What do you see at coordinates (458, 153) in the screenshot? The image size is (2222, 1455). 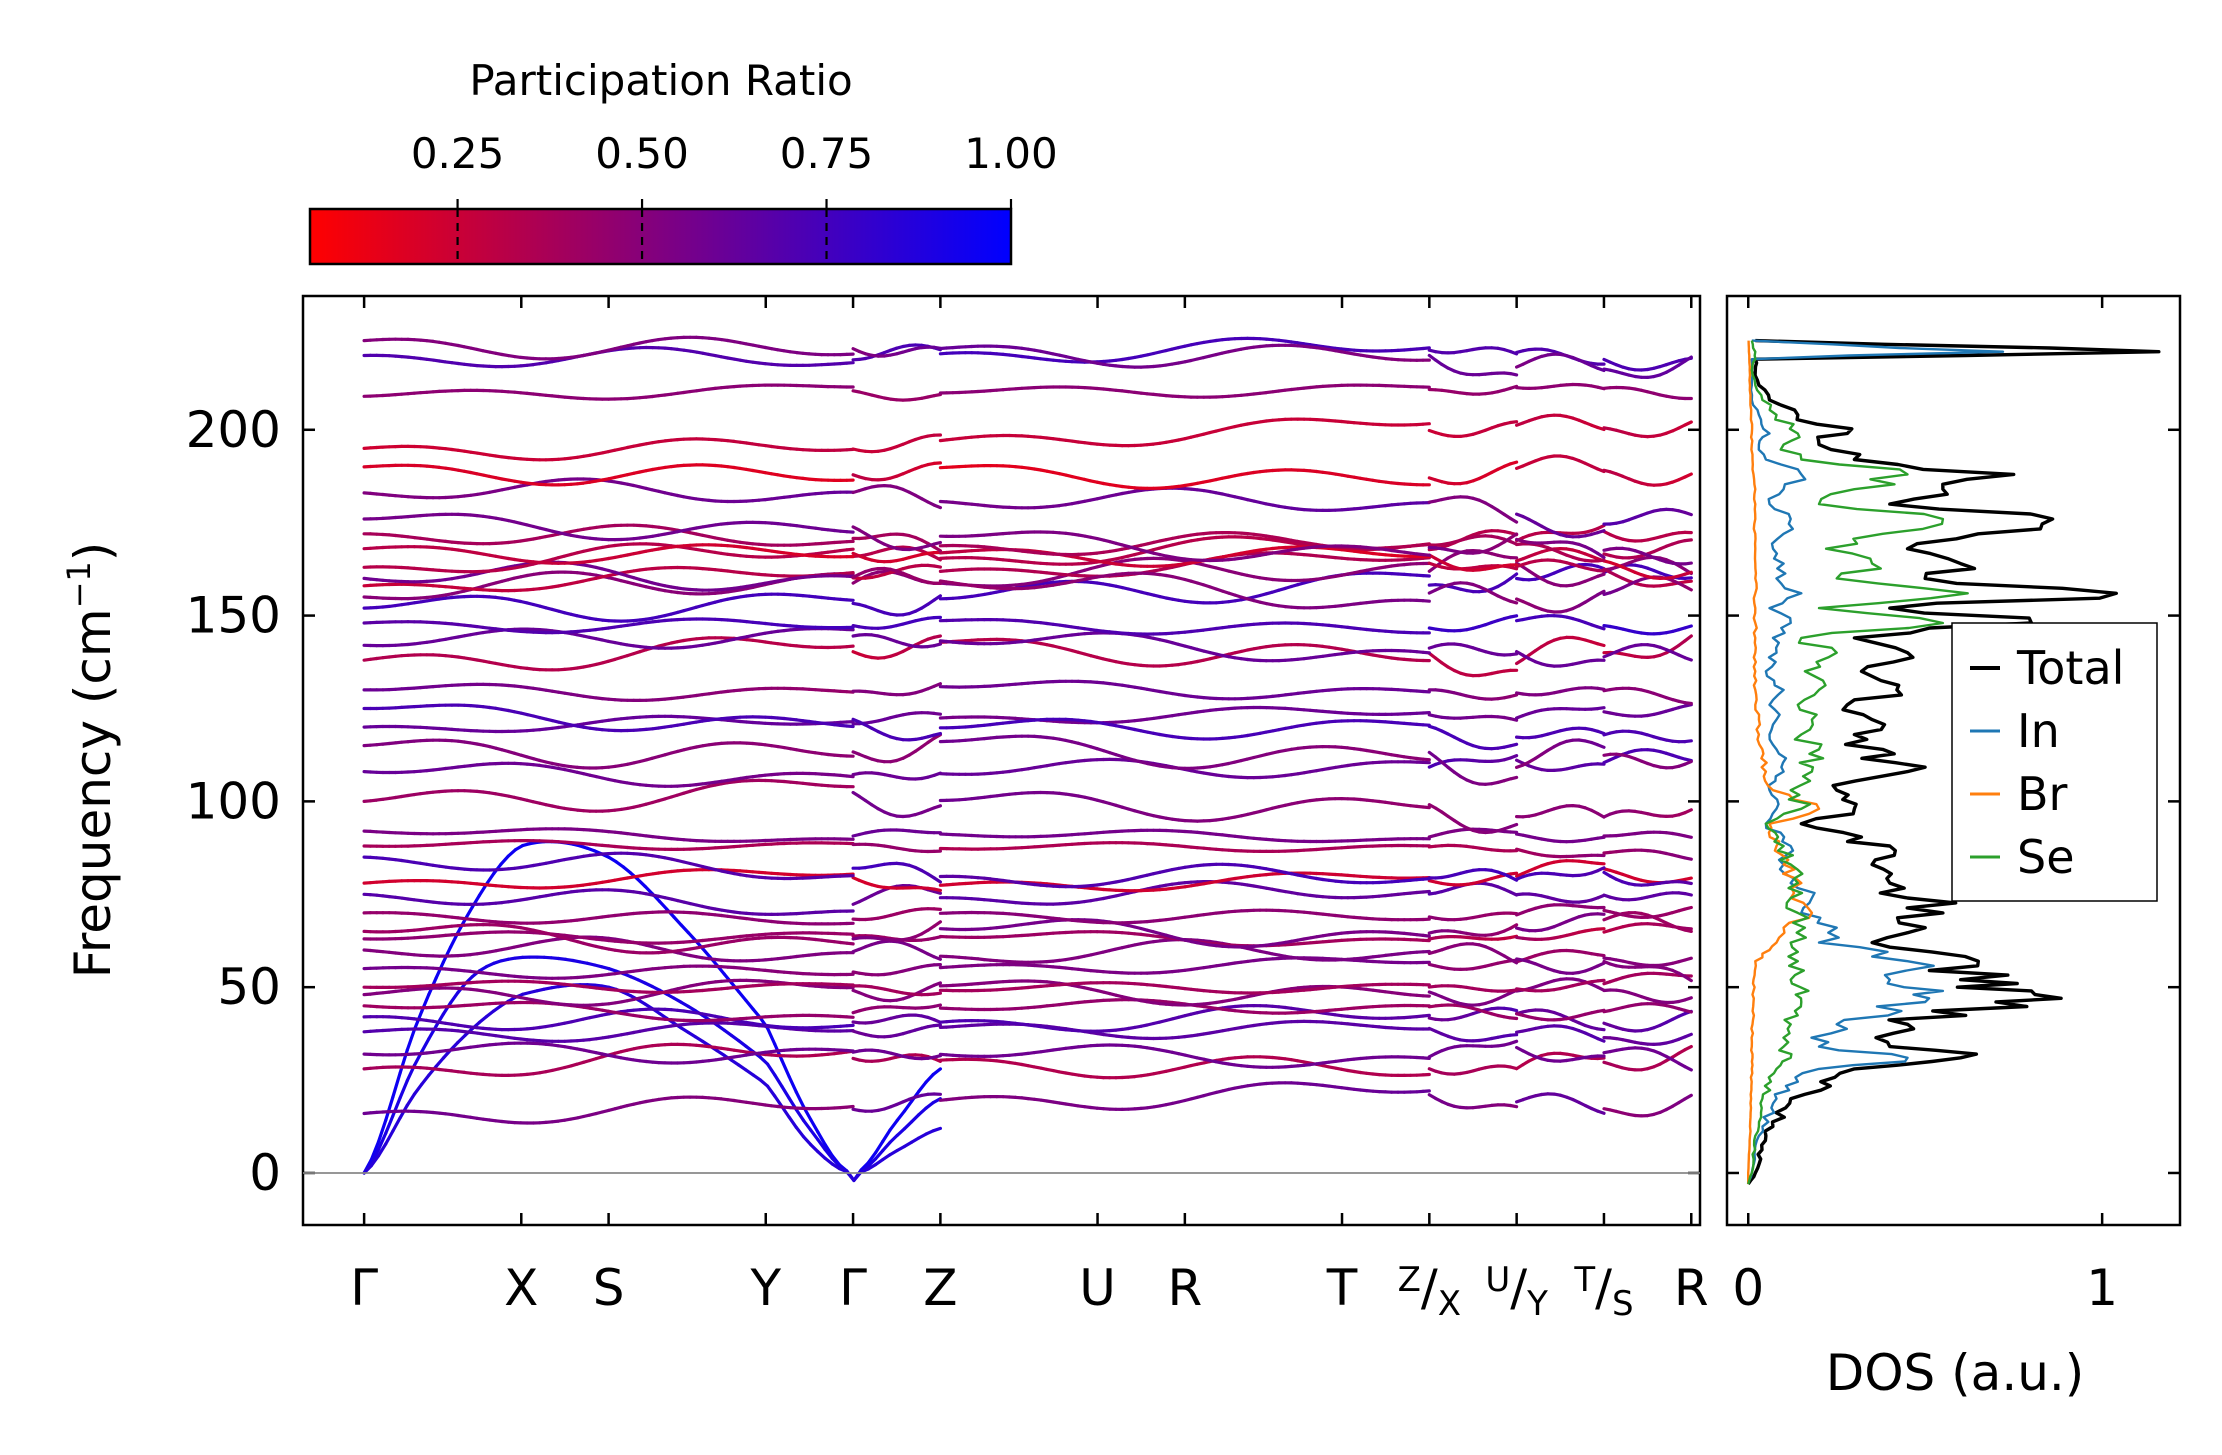 I see `colorbar-tick-label: 0.25` at bounding box center [458, 153].